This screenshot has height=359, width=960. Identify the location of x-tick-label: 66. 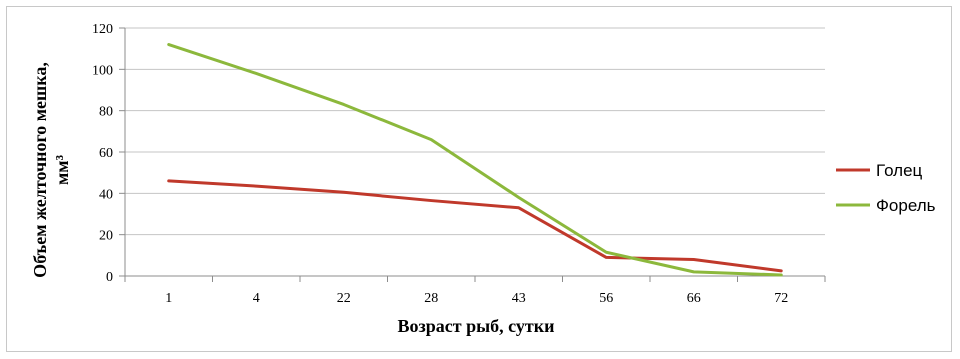
(694, 298).